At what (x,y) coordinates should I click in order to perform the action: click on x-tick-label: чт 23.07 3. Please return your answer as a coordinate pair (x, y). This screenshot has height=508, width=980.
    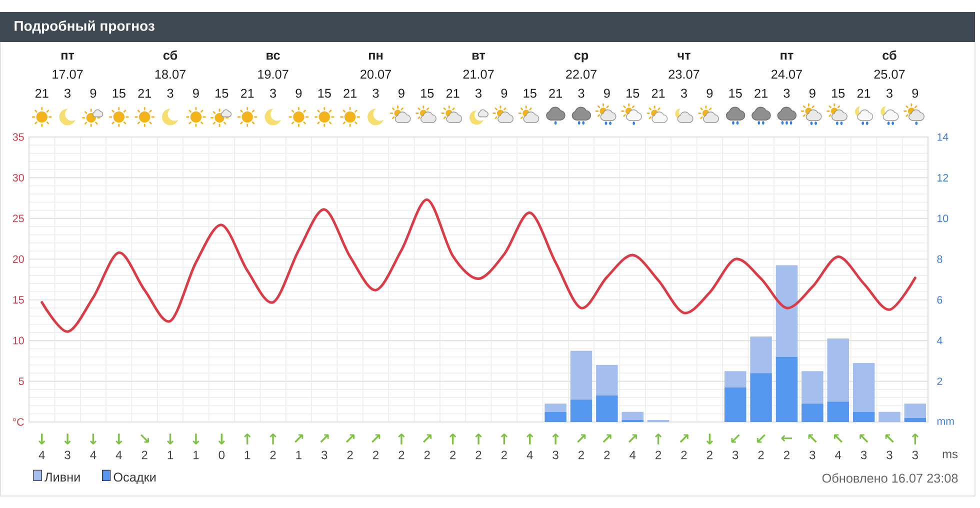
    Looking at the image, I should click on (684, 75).